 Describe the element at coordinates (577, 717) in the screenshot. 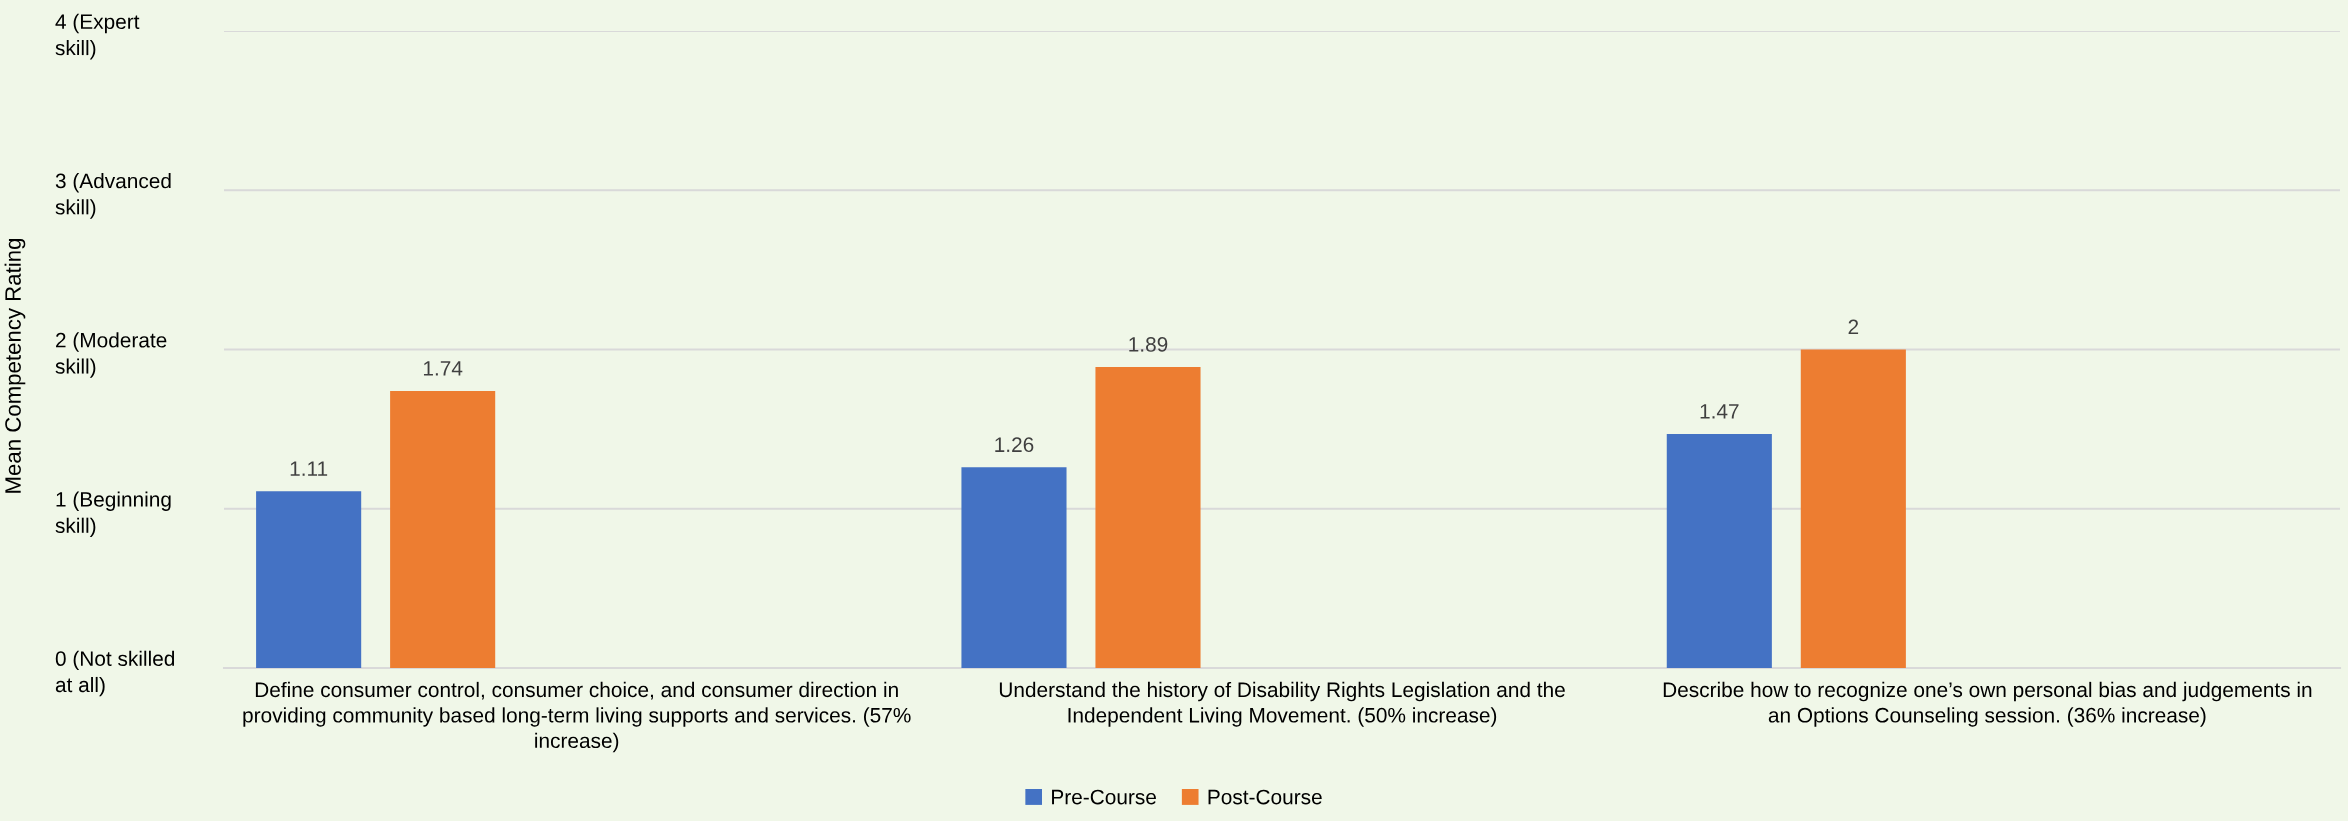

I see `x-tick-label: Define consumer control, consumer choice, and consumer direction in providing community based long-term living supports and services. (57% increase)` at that location.